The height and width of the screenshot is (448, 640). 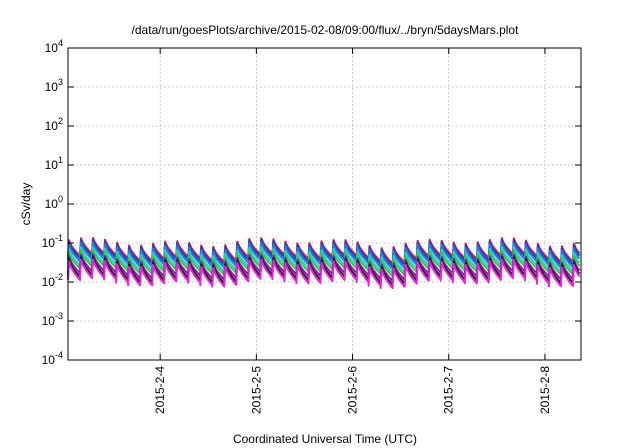 What do you see at coordinates (52, 280) in the screenshot?
I see `y-tick-label: 10⁻²` at bounding box center [52, 280].